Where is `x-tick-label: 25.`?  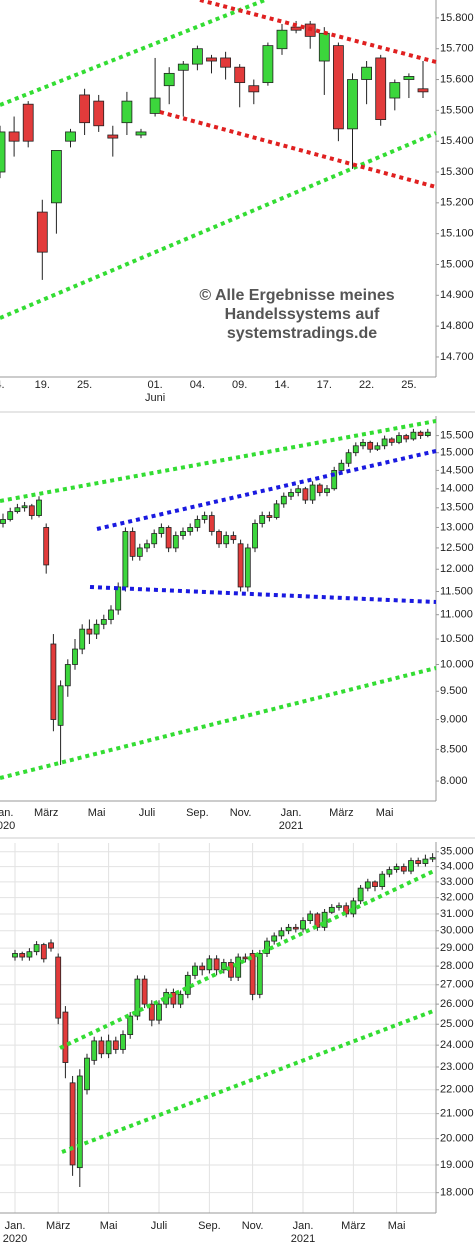
x-tick-label: 25. is located at coordinates (84, 385).